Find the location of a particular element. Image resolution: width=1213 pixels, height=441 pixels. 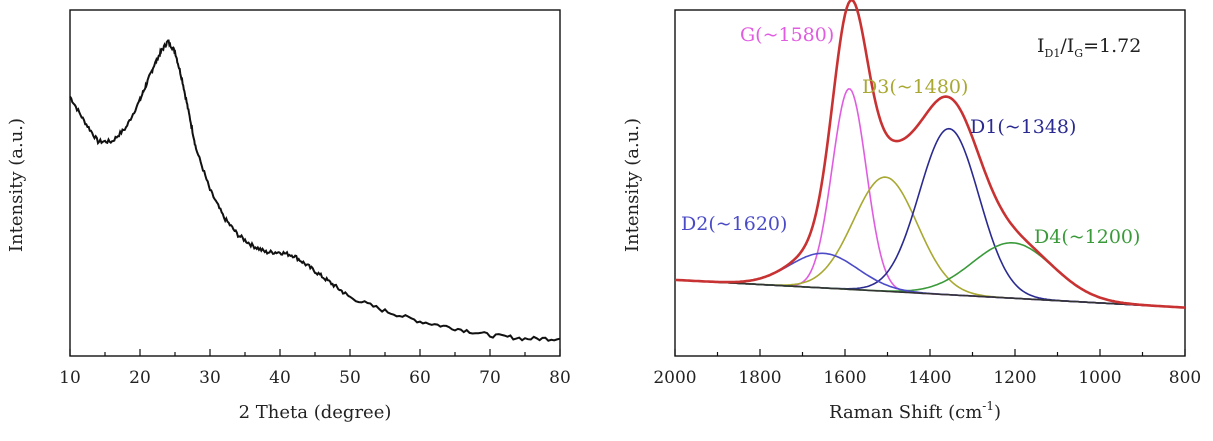

xrd-y-axis-label: Intensity (a.u.) is located at coordinates (16, 185).